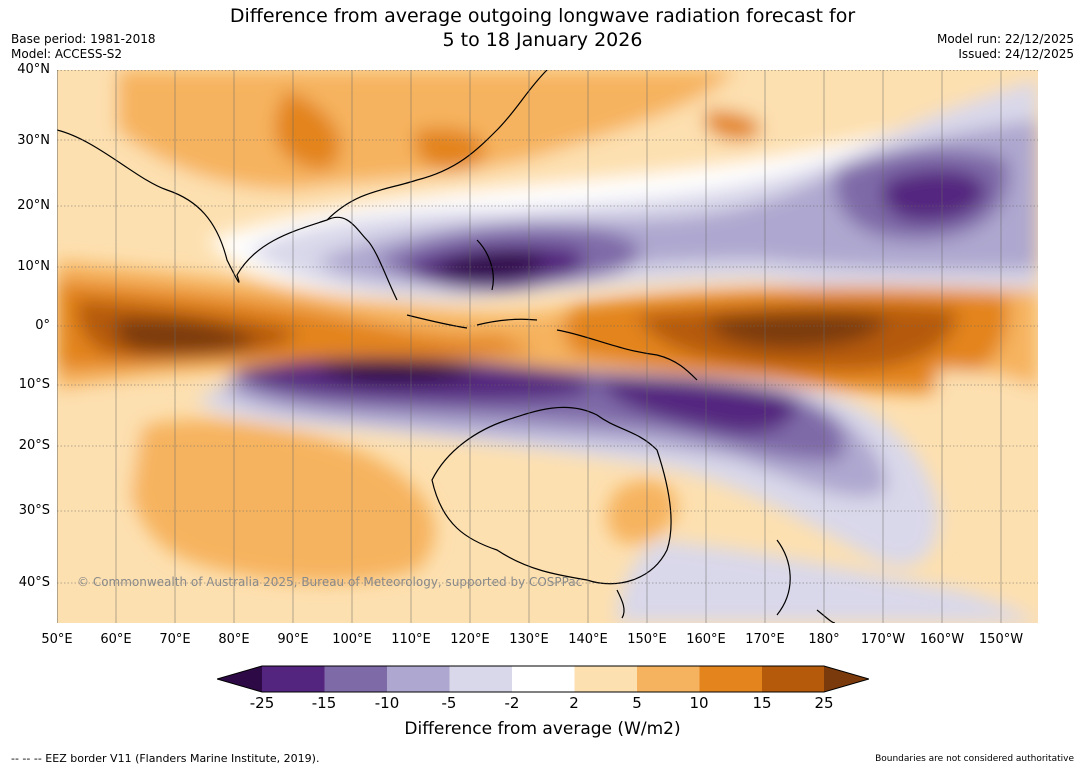  What do you see at coordinates (806, 581) in the screenshot?
I see `coast-new-zealand` at bounding box center [806, 581].